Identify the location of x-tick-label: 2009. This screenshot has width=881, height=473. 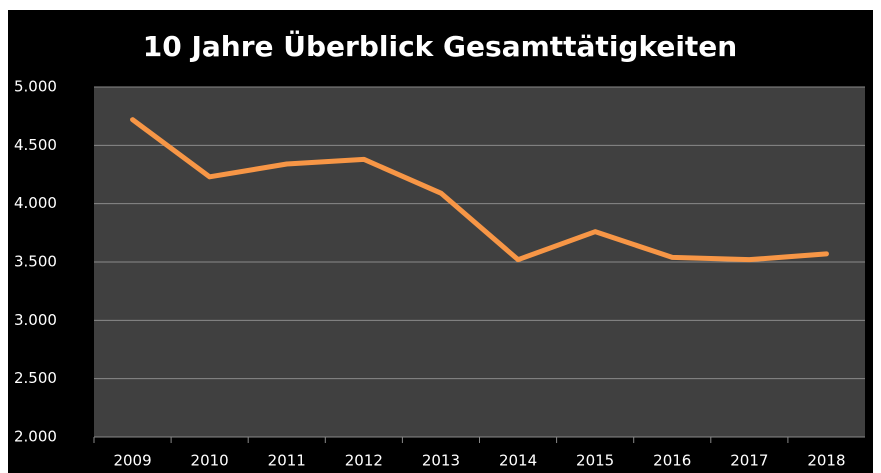
(132, 461).